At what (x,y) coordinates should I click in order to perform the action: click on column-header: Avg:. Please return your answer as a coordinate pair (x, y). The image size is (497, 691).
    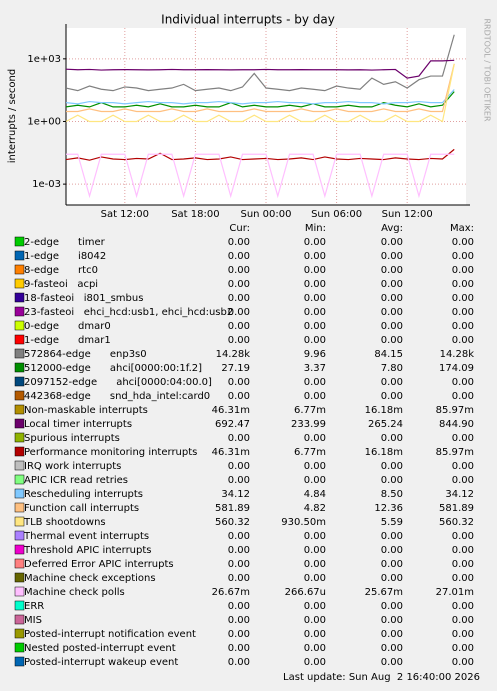
    Looking at the image, I should click on (392, 228).